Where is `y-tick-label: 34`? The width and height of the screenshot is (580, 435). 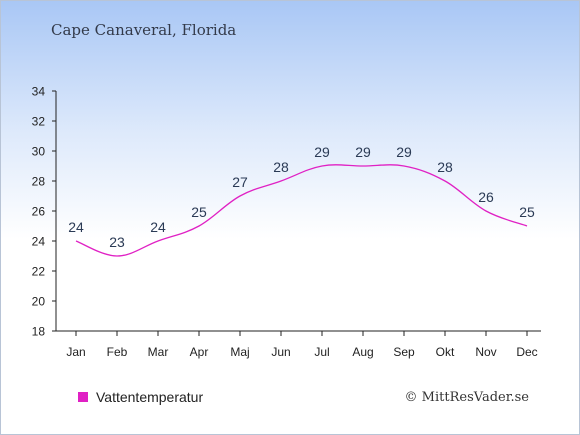
y-tick-label: 34 is located at coordinates (39, 92).